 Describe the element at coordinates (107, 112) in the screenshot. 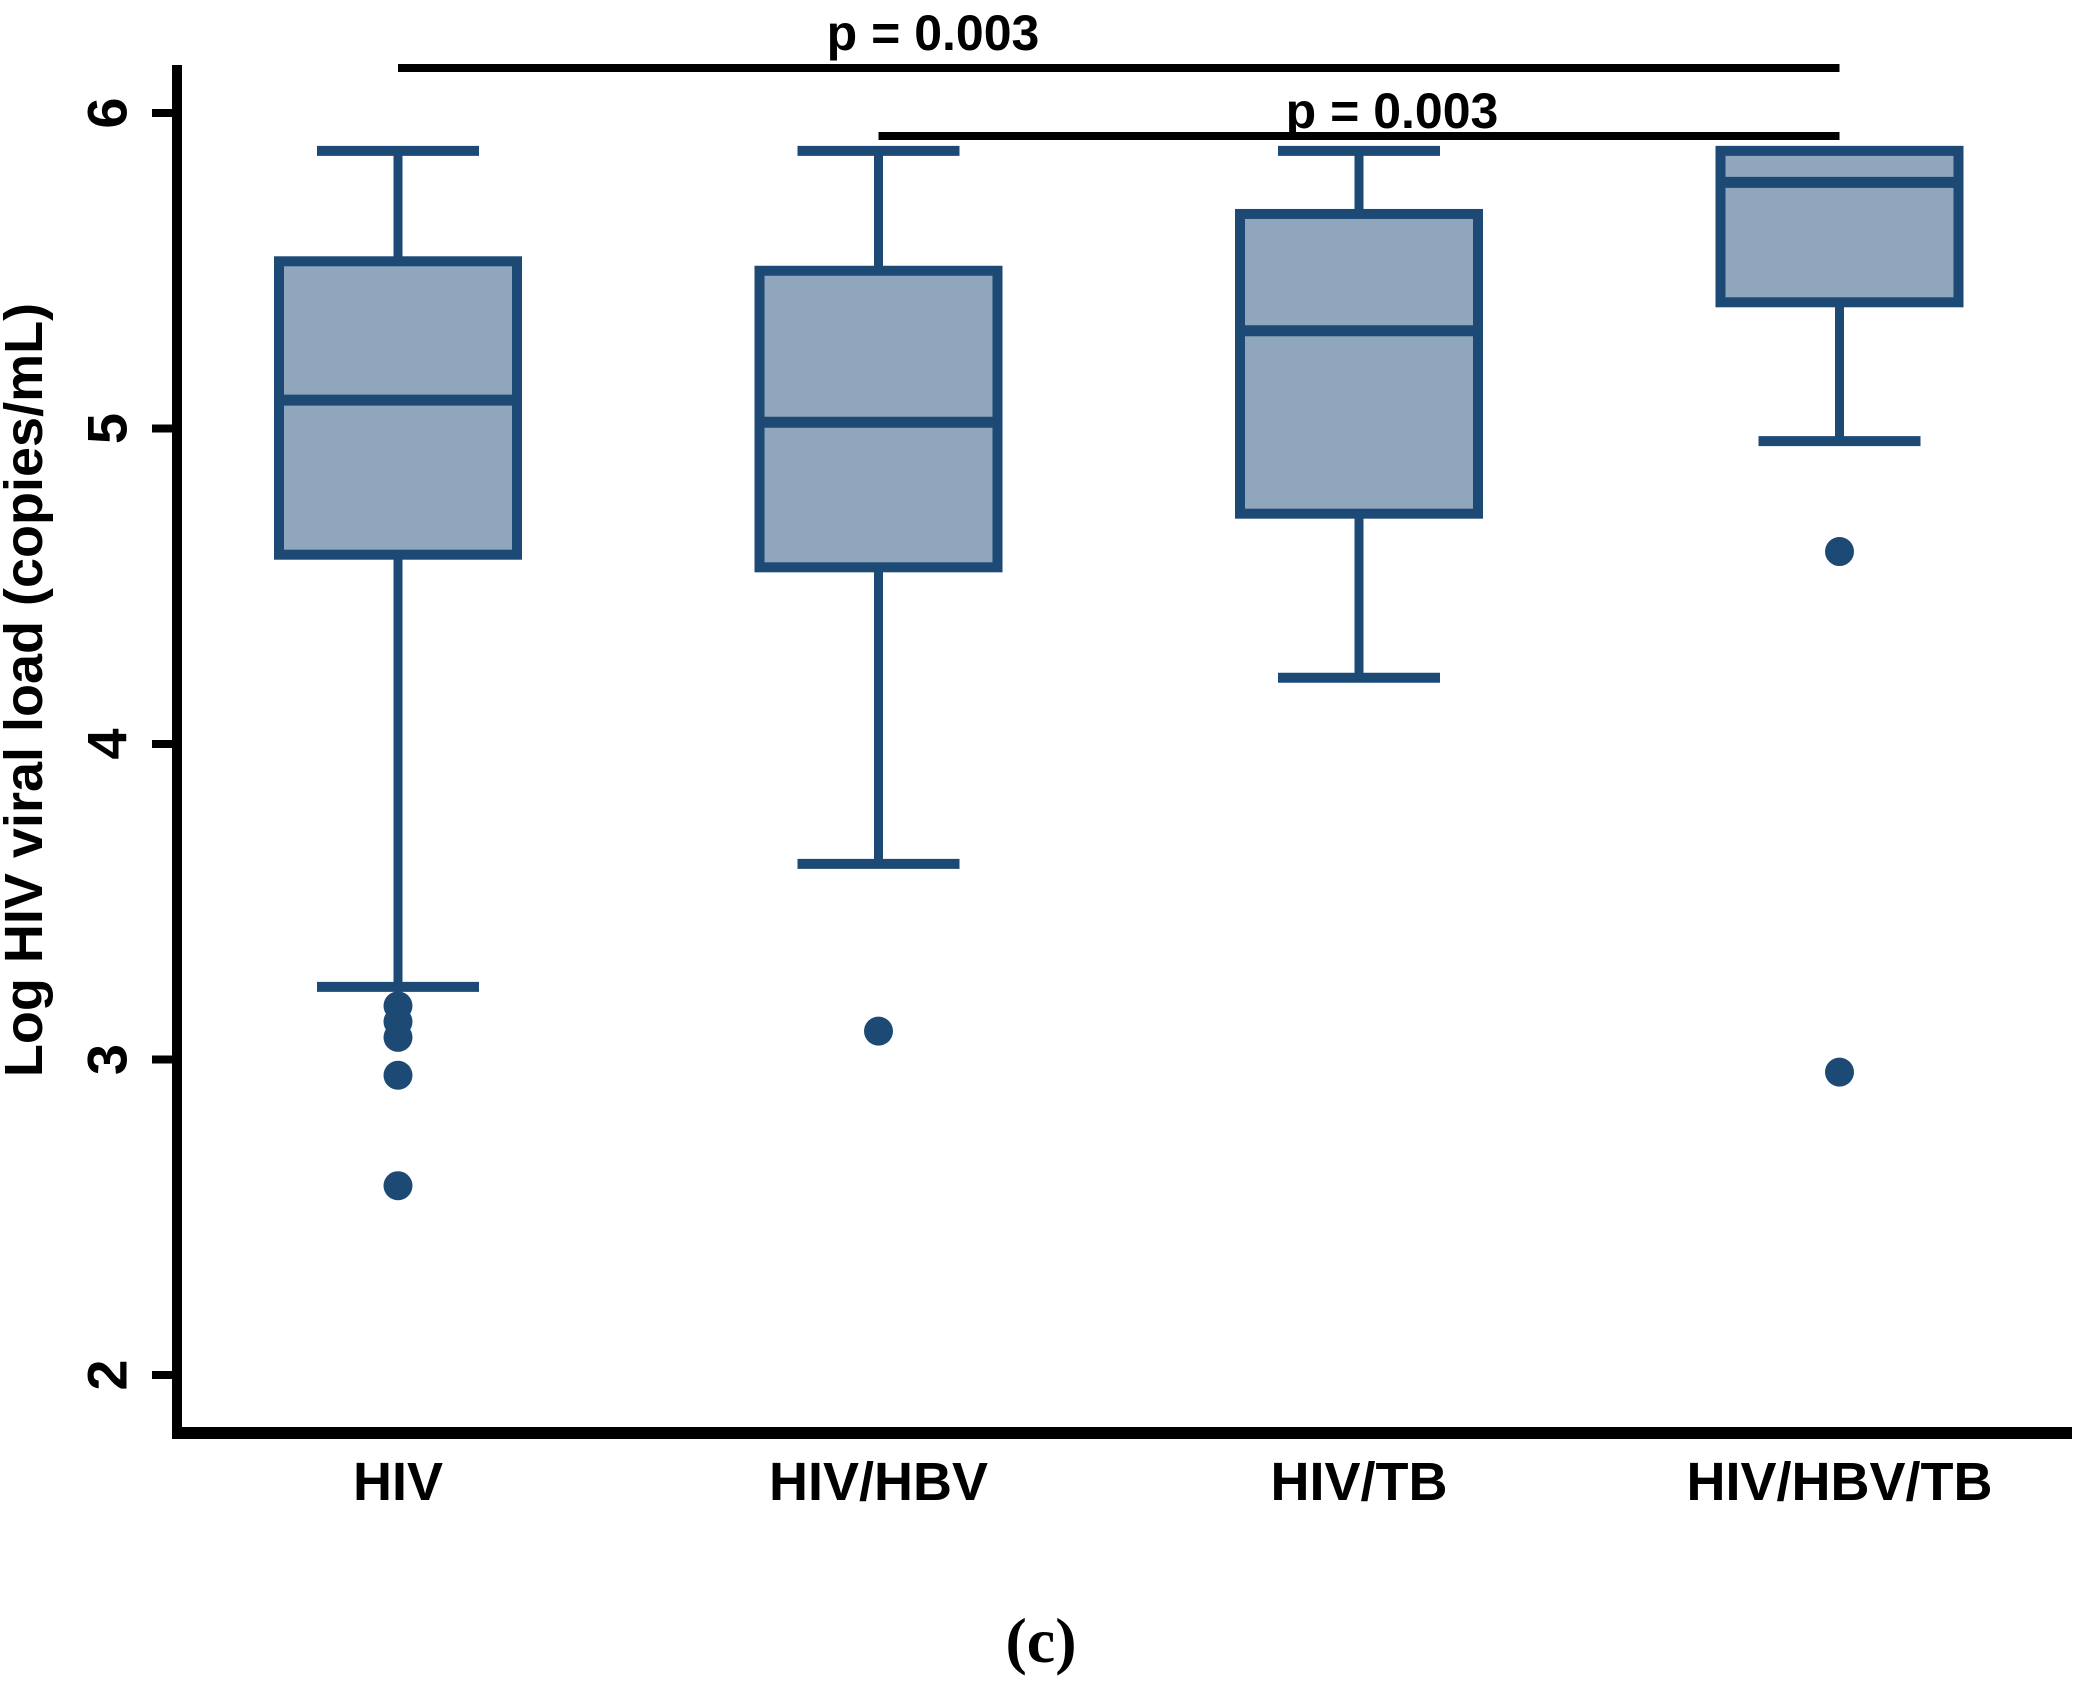

I see `y-tick-label-6: 6` at that location.